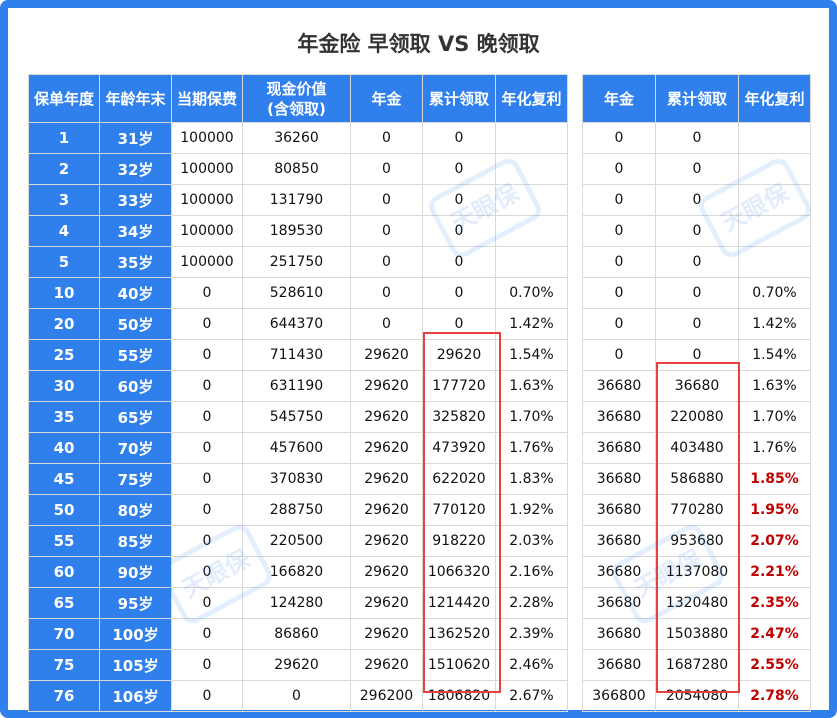  Describe the element at coordinates (459, 448) in the screenshot. I see `cell-cumulative: 473920` at that location.